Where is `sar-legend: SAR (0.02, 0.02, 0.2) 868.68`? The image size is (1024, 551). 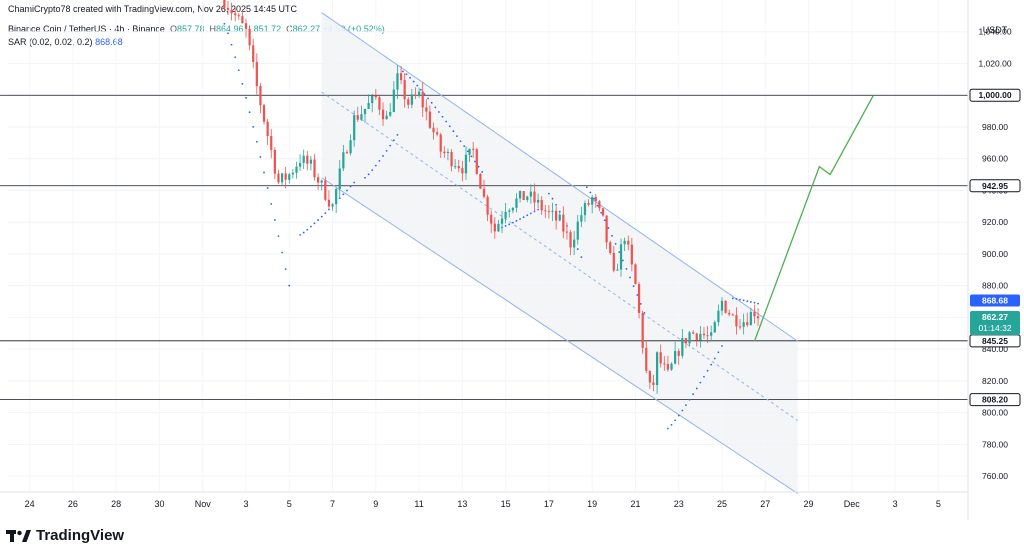
sar-legend: SAR (0.02, 0.02, 0.2) 868.68 is located at coordinates (65, 42).